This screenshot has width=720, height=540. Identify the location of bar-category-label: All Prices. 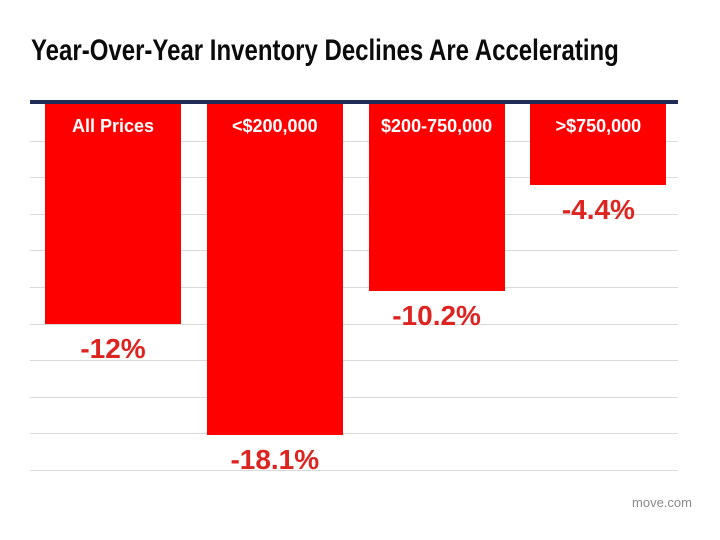
(113, 126).